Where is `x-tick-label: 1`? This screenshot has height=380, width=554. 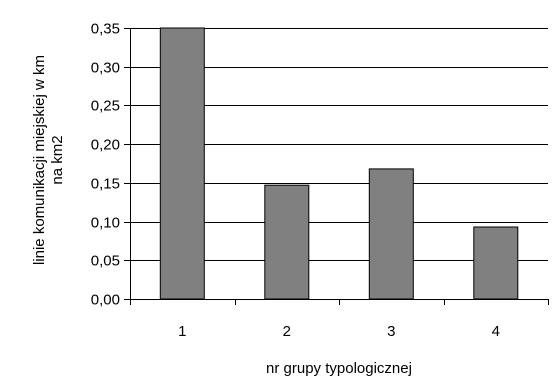 x-tick-label: 1 is located at coordinates (182, 331).